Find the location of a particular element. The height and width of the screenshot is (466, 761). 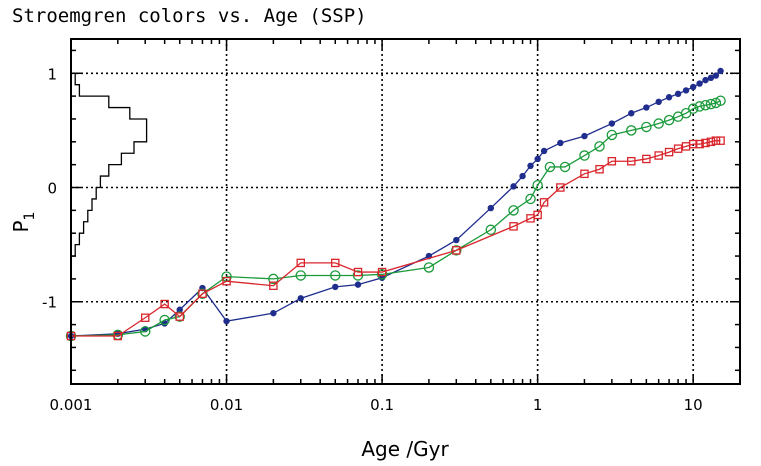

x-tick-label: 0.001 is located at coordinates (71, 405).